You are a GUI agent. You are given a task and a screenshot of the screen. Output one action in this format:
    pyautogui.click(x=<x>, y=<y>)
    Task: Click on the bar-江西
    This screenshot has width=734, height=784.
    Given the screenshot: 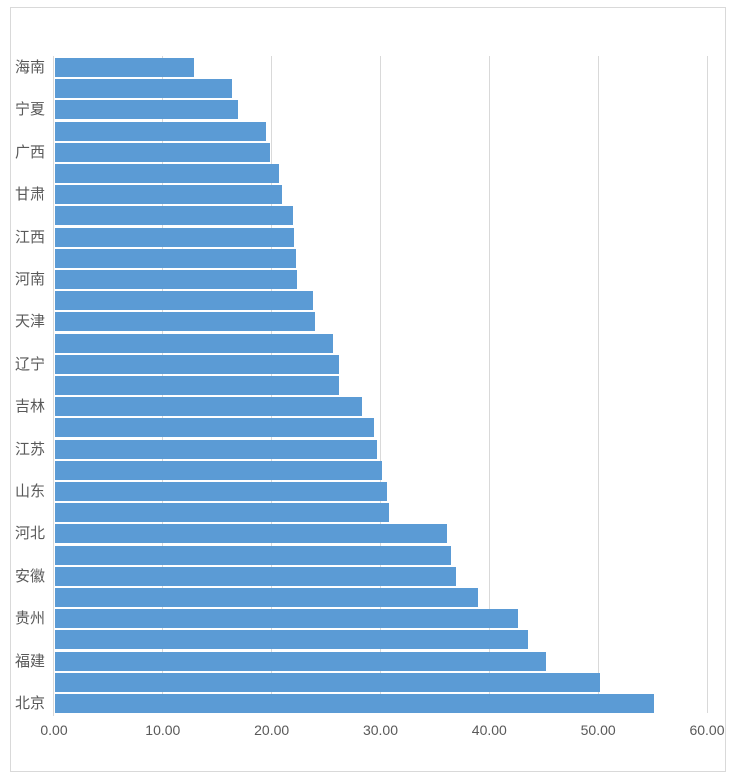 What is the action you would take?
    pyautogui.click(x=175, y=237)
    